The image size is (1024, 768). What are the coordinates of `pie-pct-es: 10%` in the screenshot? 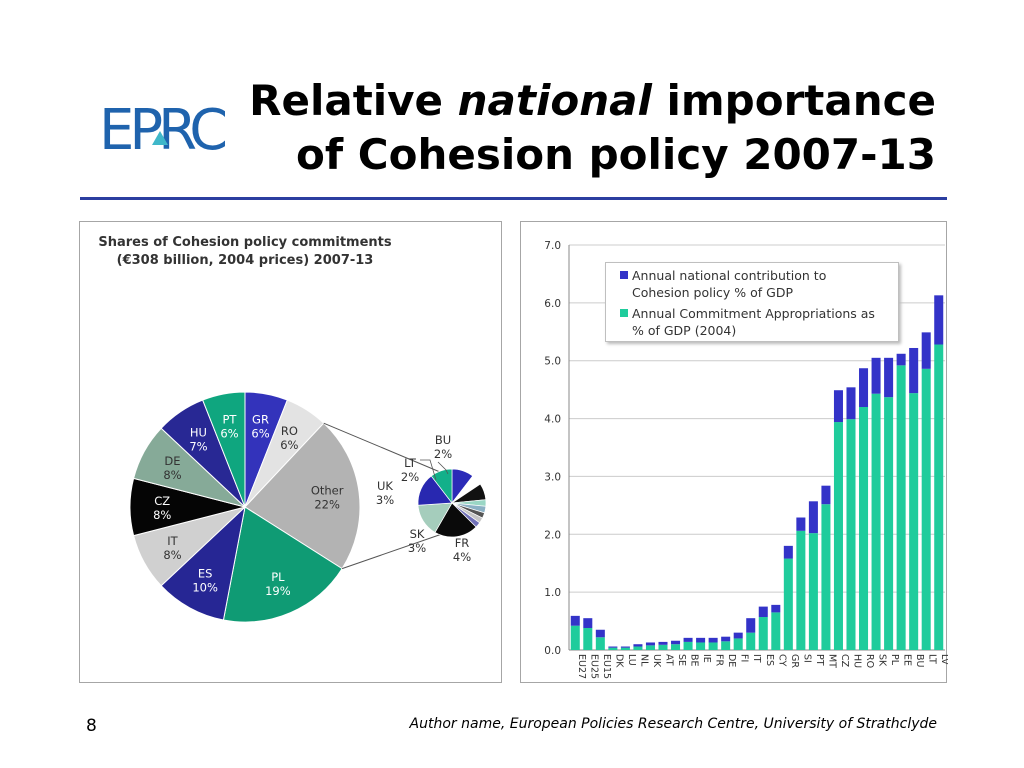 It's located at (205, 588).